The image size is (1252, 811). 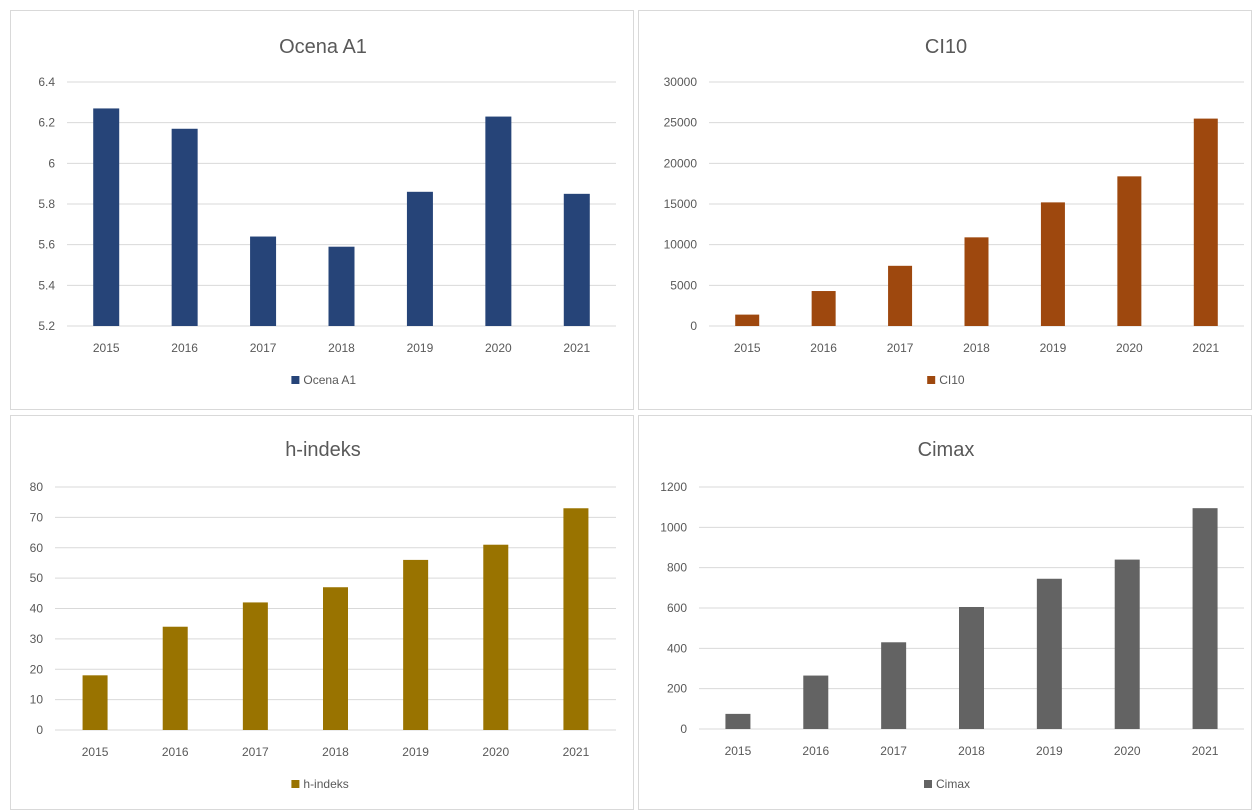 I want to click on y-tick-label: 5.6, so click(x=46, y=245).